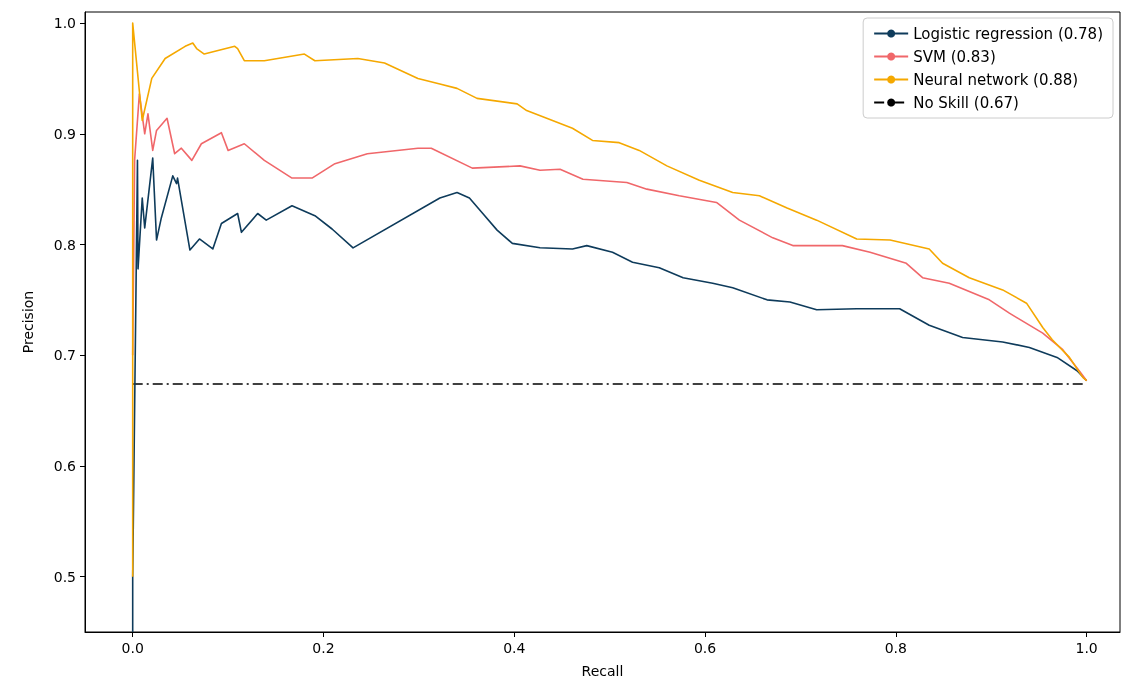  I want to click on y-tick-label: 0.8, so click(64, 244).